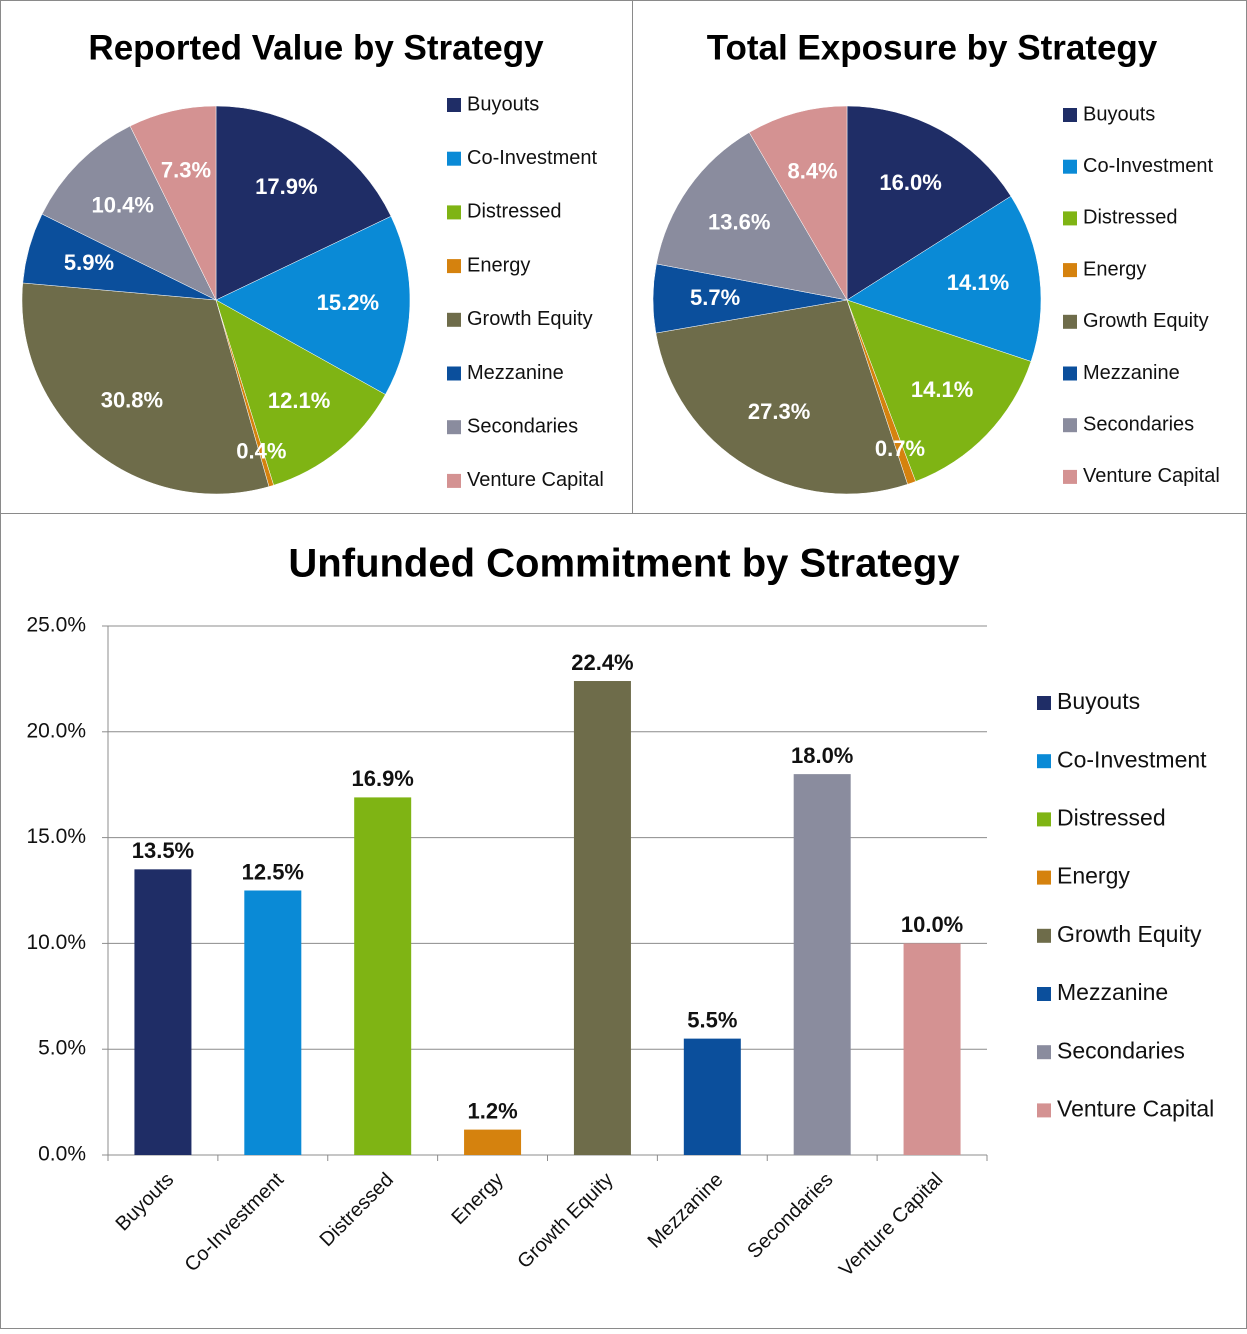 The width and height of the screenshot is (1247, 1334). What do you see at coordinates (932, 47) in the screenshot?
I see `chart-title: Total Exposure by Strategy` at bounding box center [932, 47].